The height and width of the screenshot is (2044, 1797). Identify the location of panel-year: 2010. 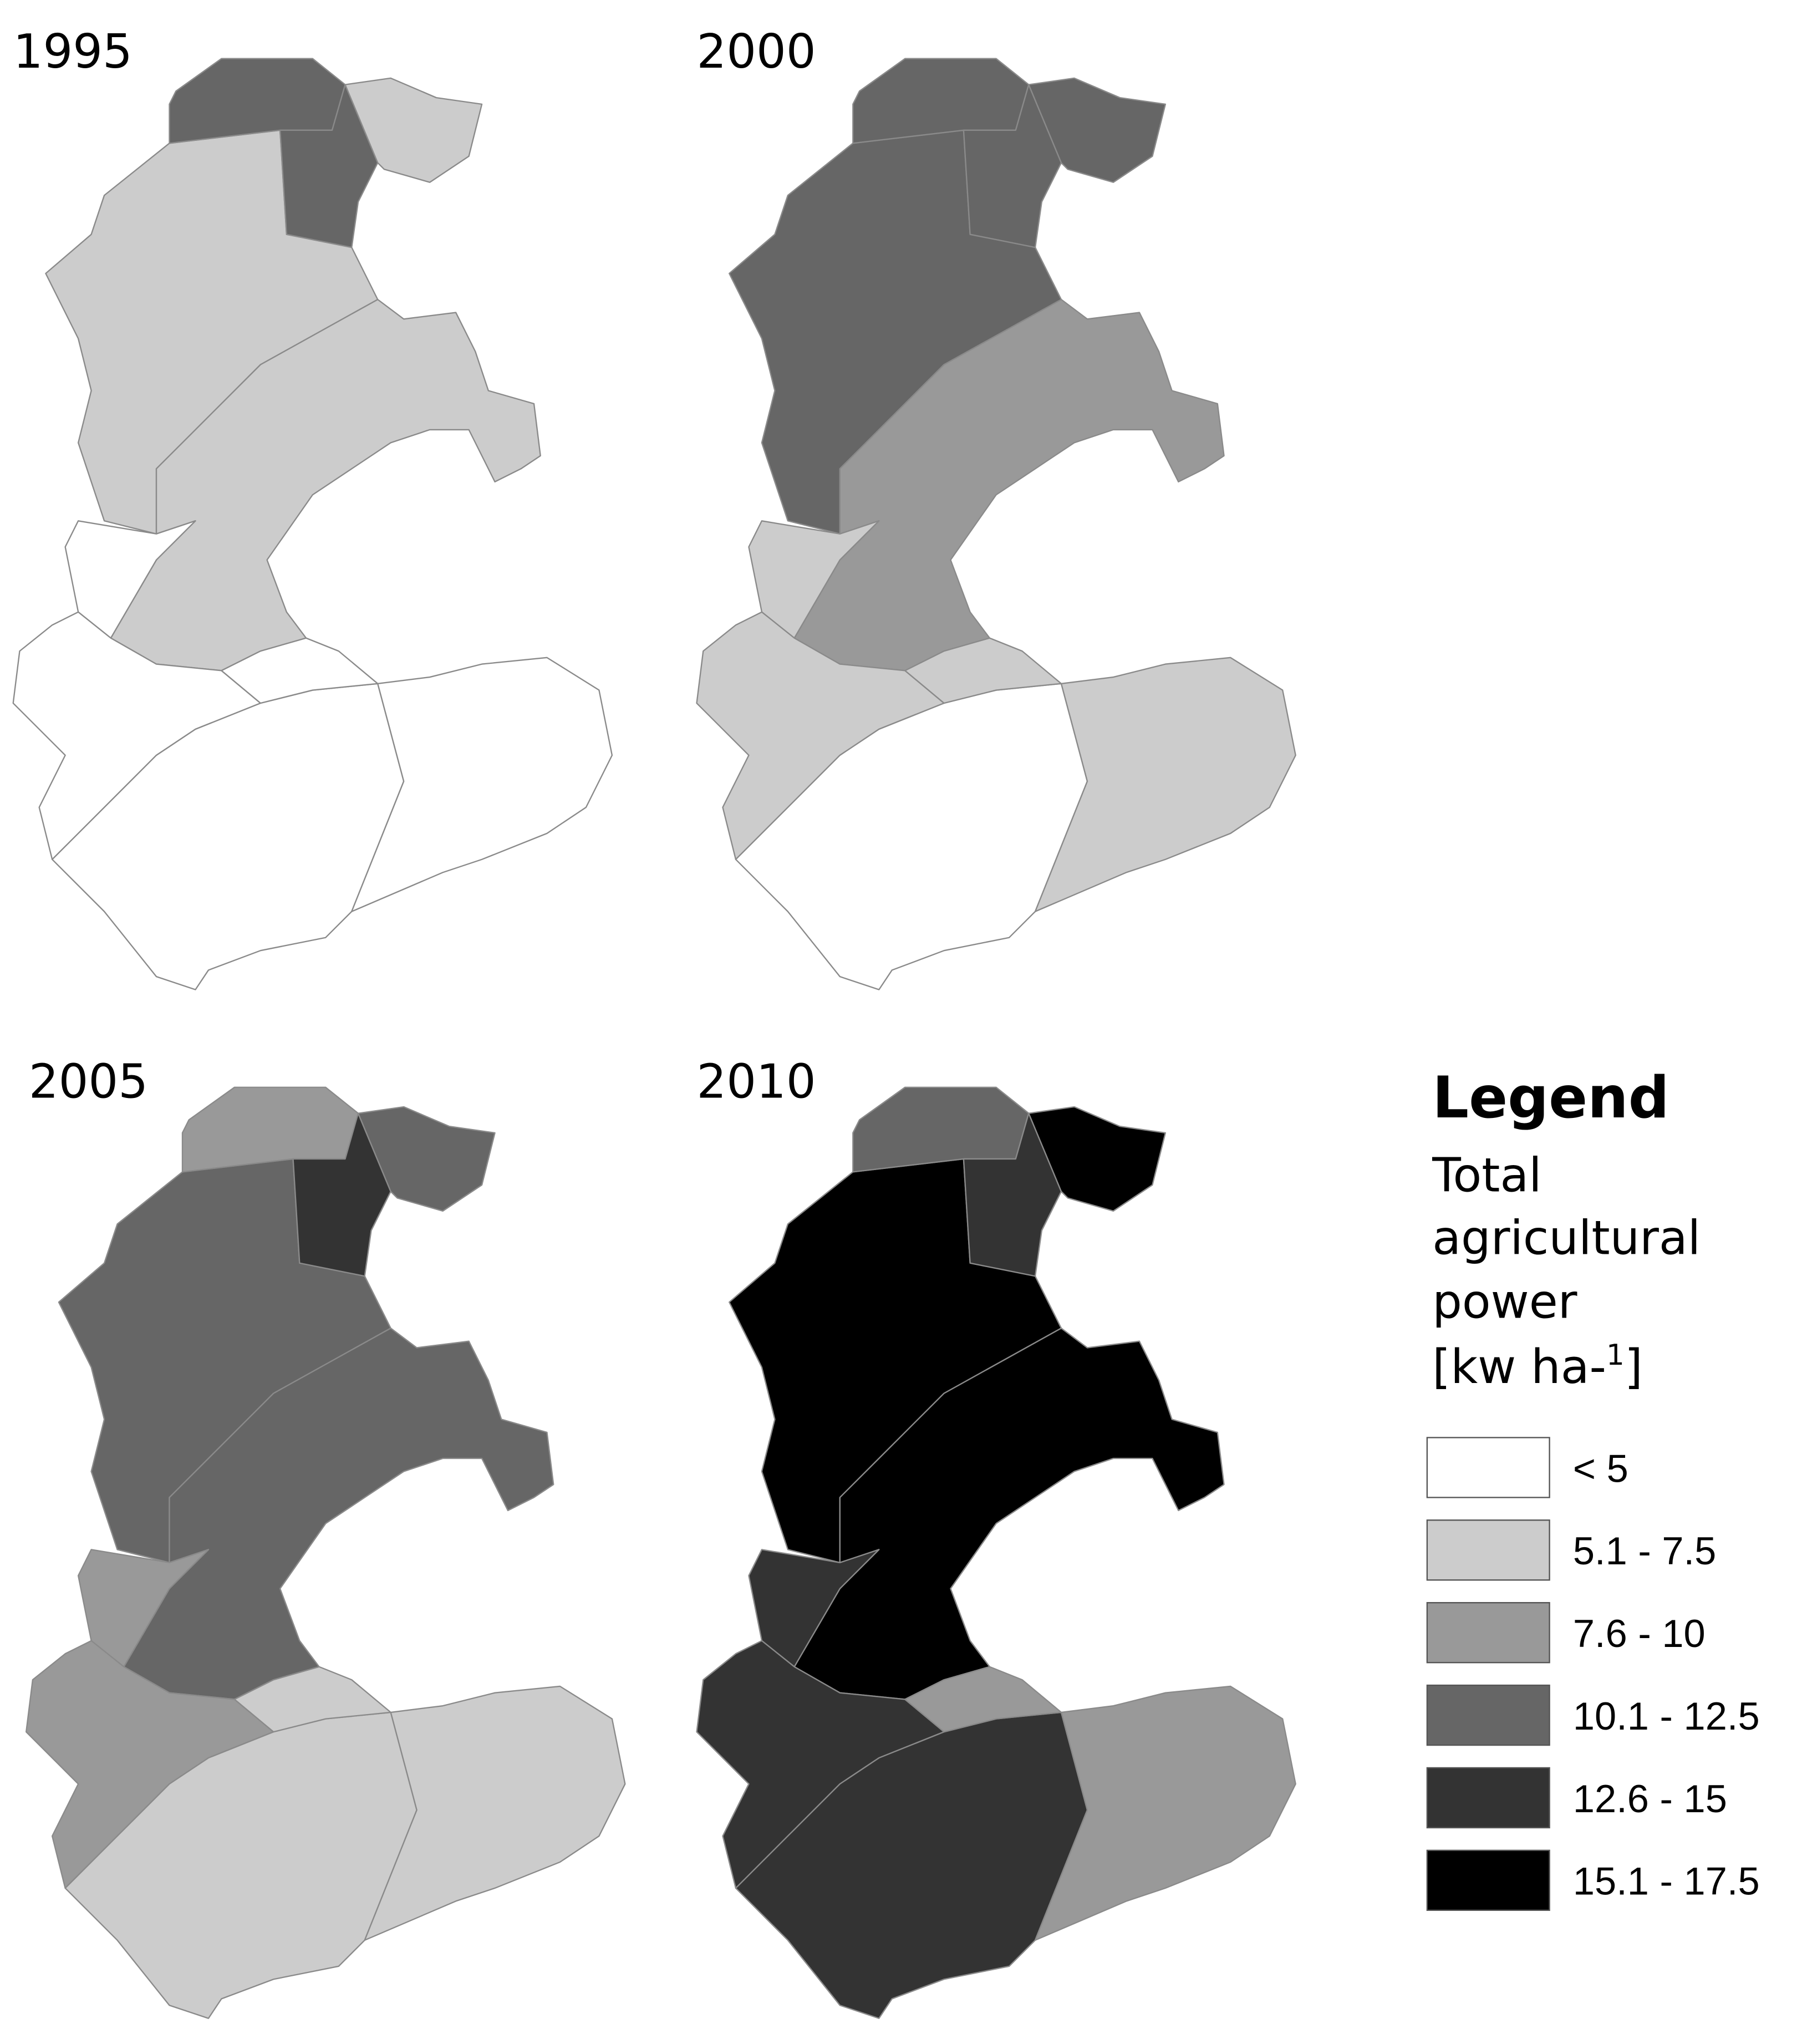
(756, 1082).